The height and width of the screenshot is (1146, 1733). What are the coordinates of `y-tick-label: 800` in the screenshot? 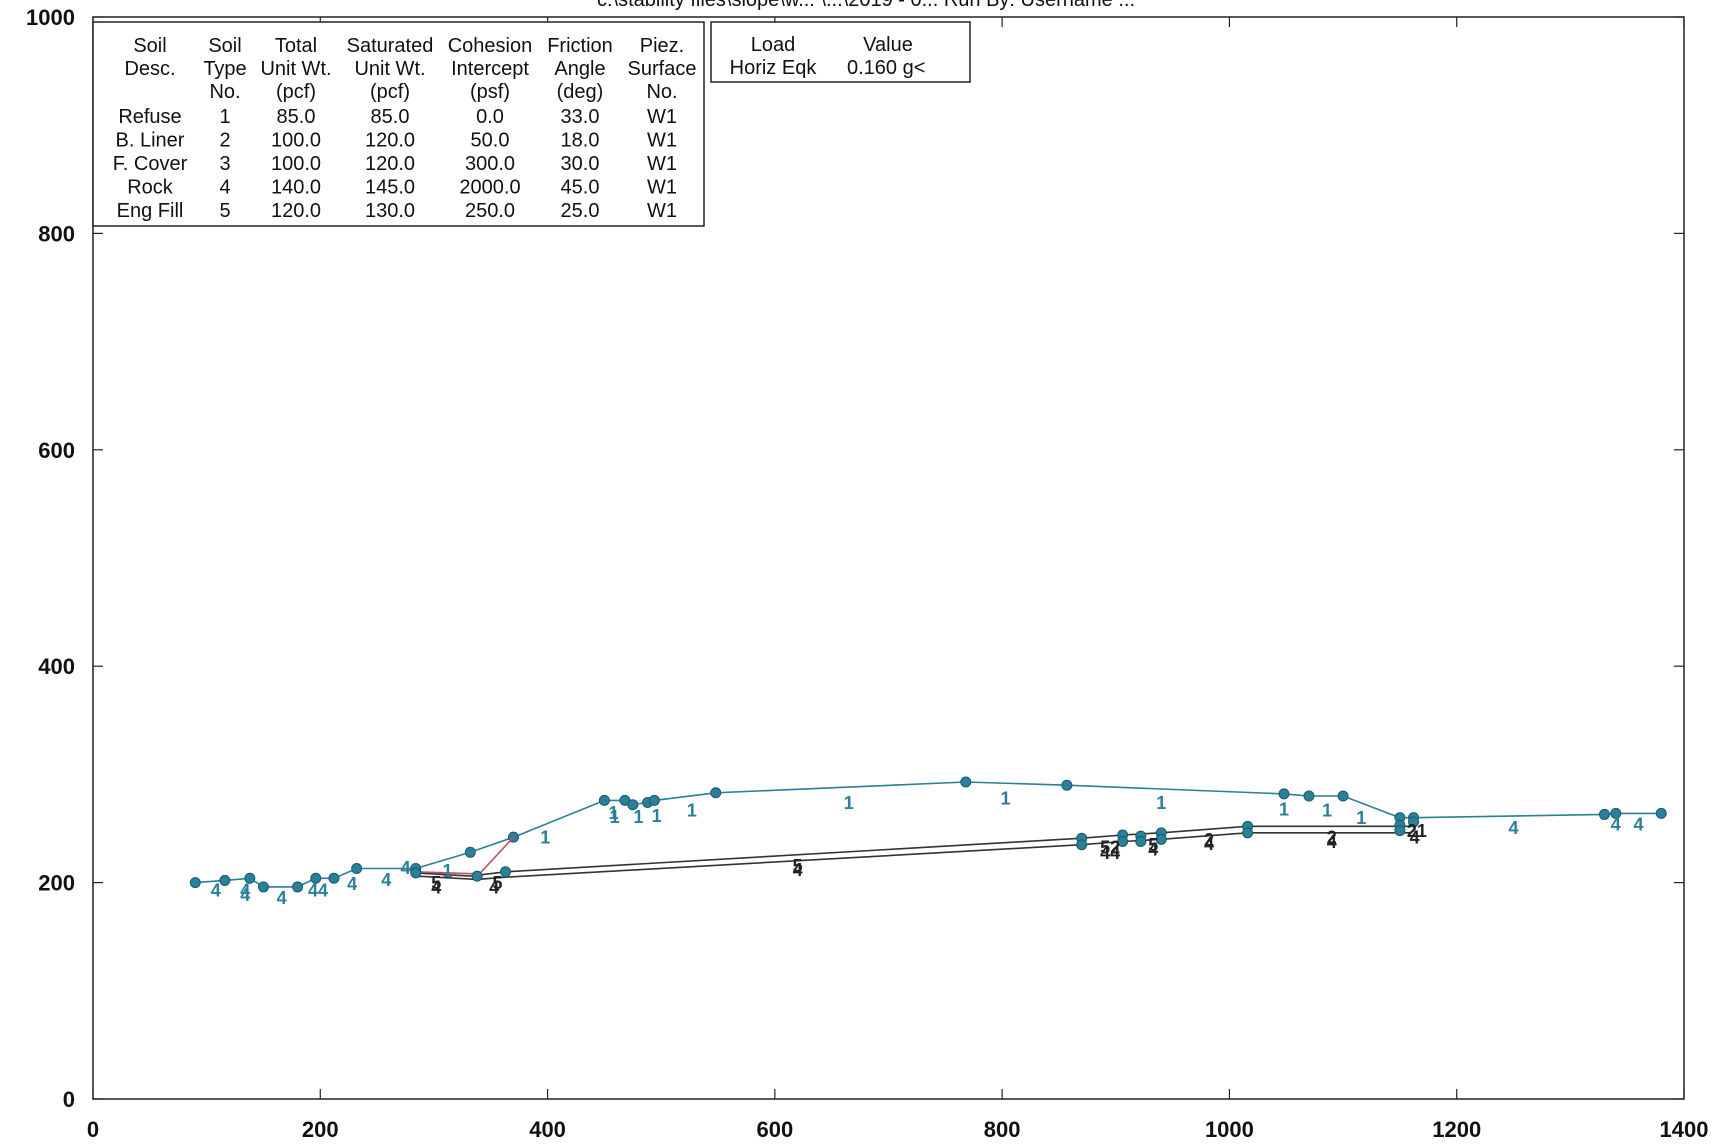 It's located at (56, 233).